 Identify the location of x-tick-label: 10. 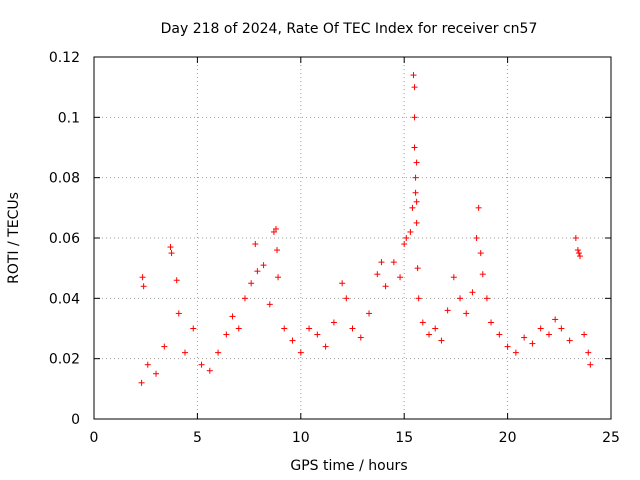
(301, 438).